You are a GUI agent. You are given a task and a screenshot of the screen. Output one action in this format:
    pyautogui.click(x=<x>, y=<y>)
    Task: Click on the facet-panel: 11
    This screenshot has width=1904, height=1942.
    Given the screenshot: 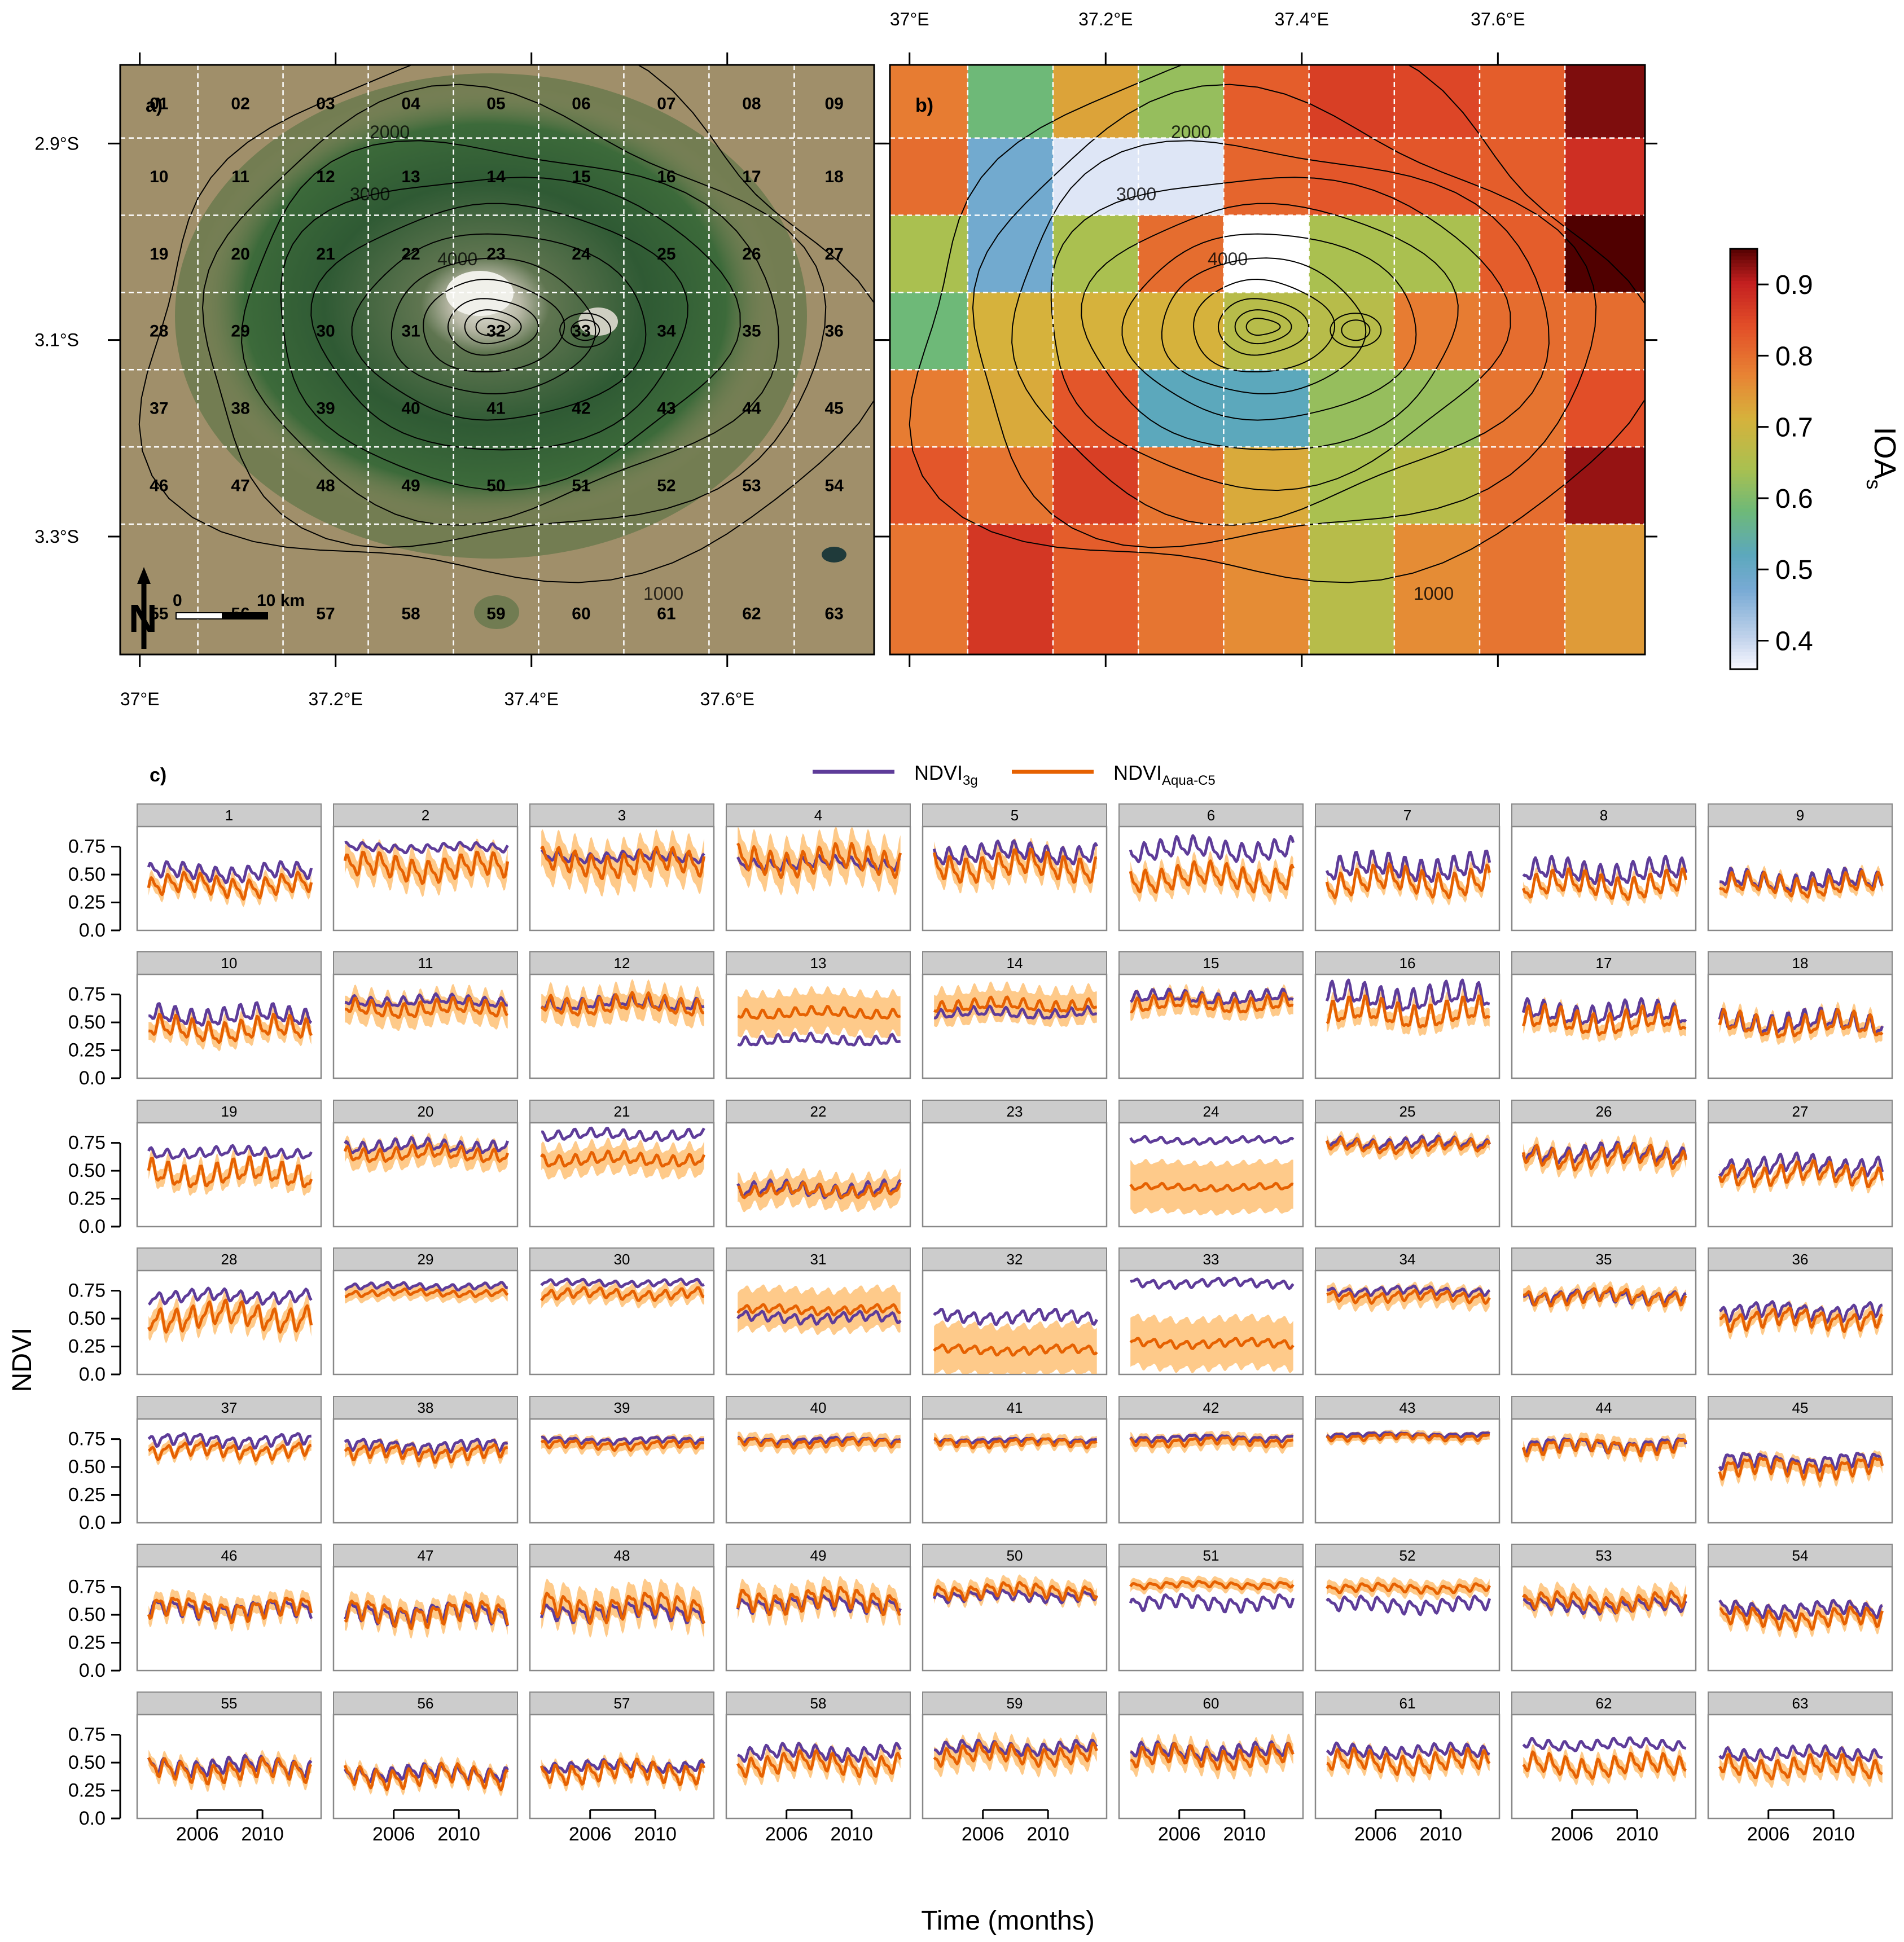 What is the action you would take?
    pyautogui.click(x=425, y=1015)
    